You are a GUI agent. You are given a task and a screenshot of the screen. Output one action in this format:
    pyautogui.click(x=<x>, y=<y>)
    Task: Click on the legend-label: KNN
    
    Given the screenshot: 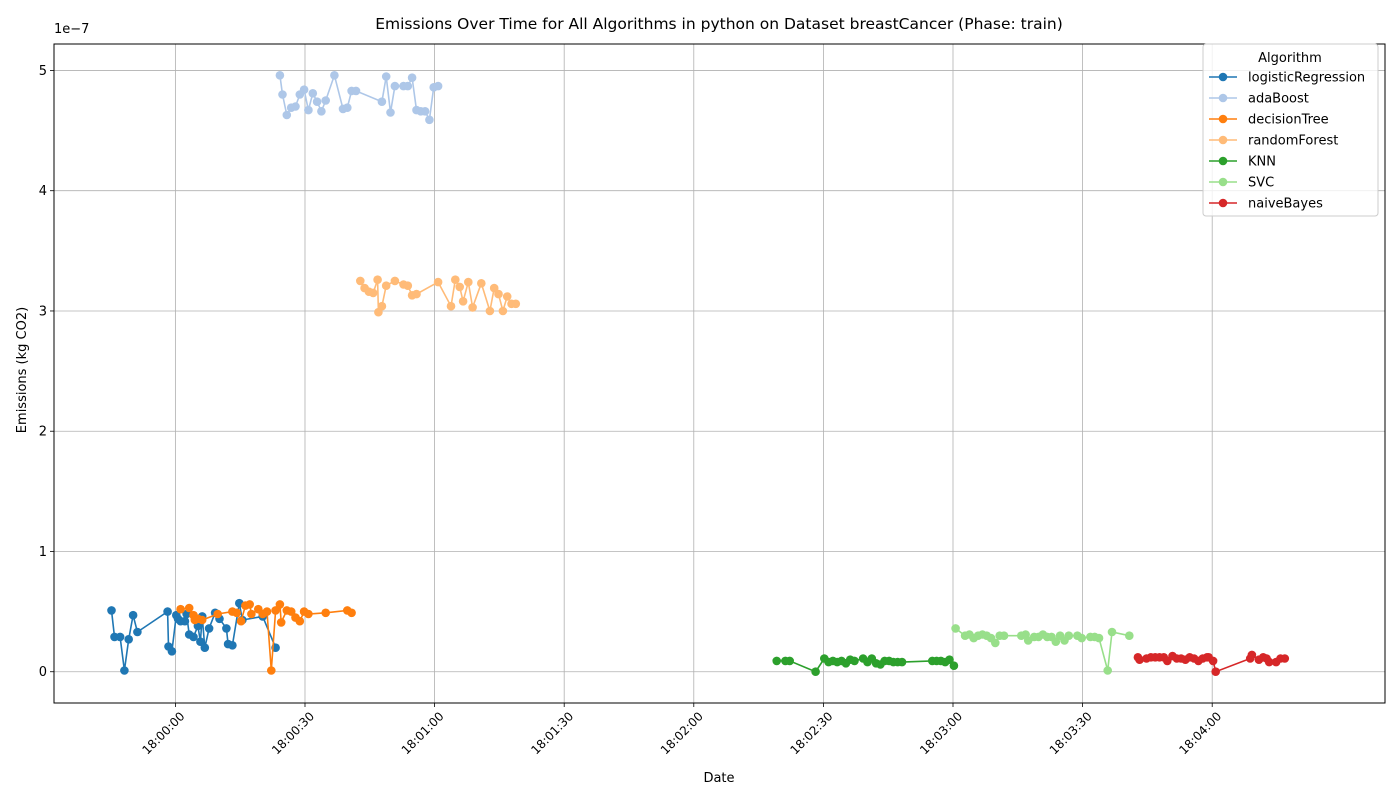 What is the action you would take?
    pyautogui.click(x=1262, y=162)
    